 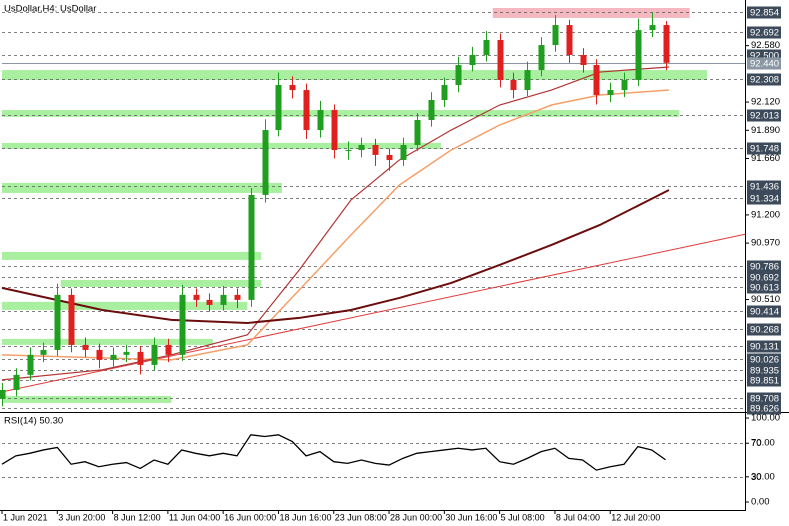 I want to click on x-tick-label: 12 Jul 20:00, so click(x=635, y=517).